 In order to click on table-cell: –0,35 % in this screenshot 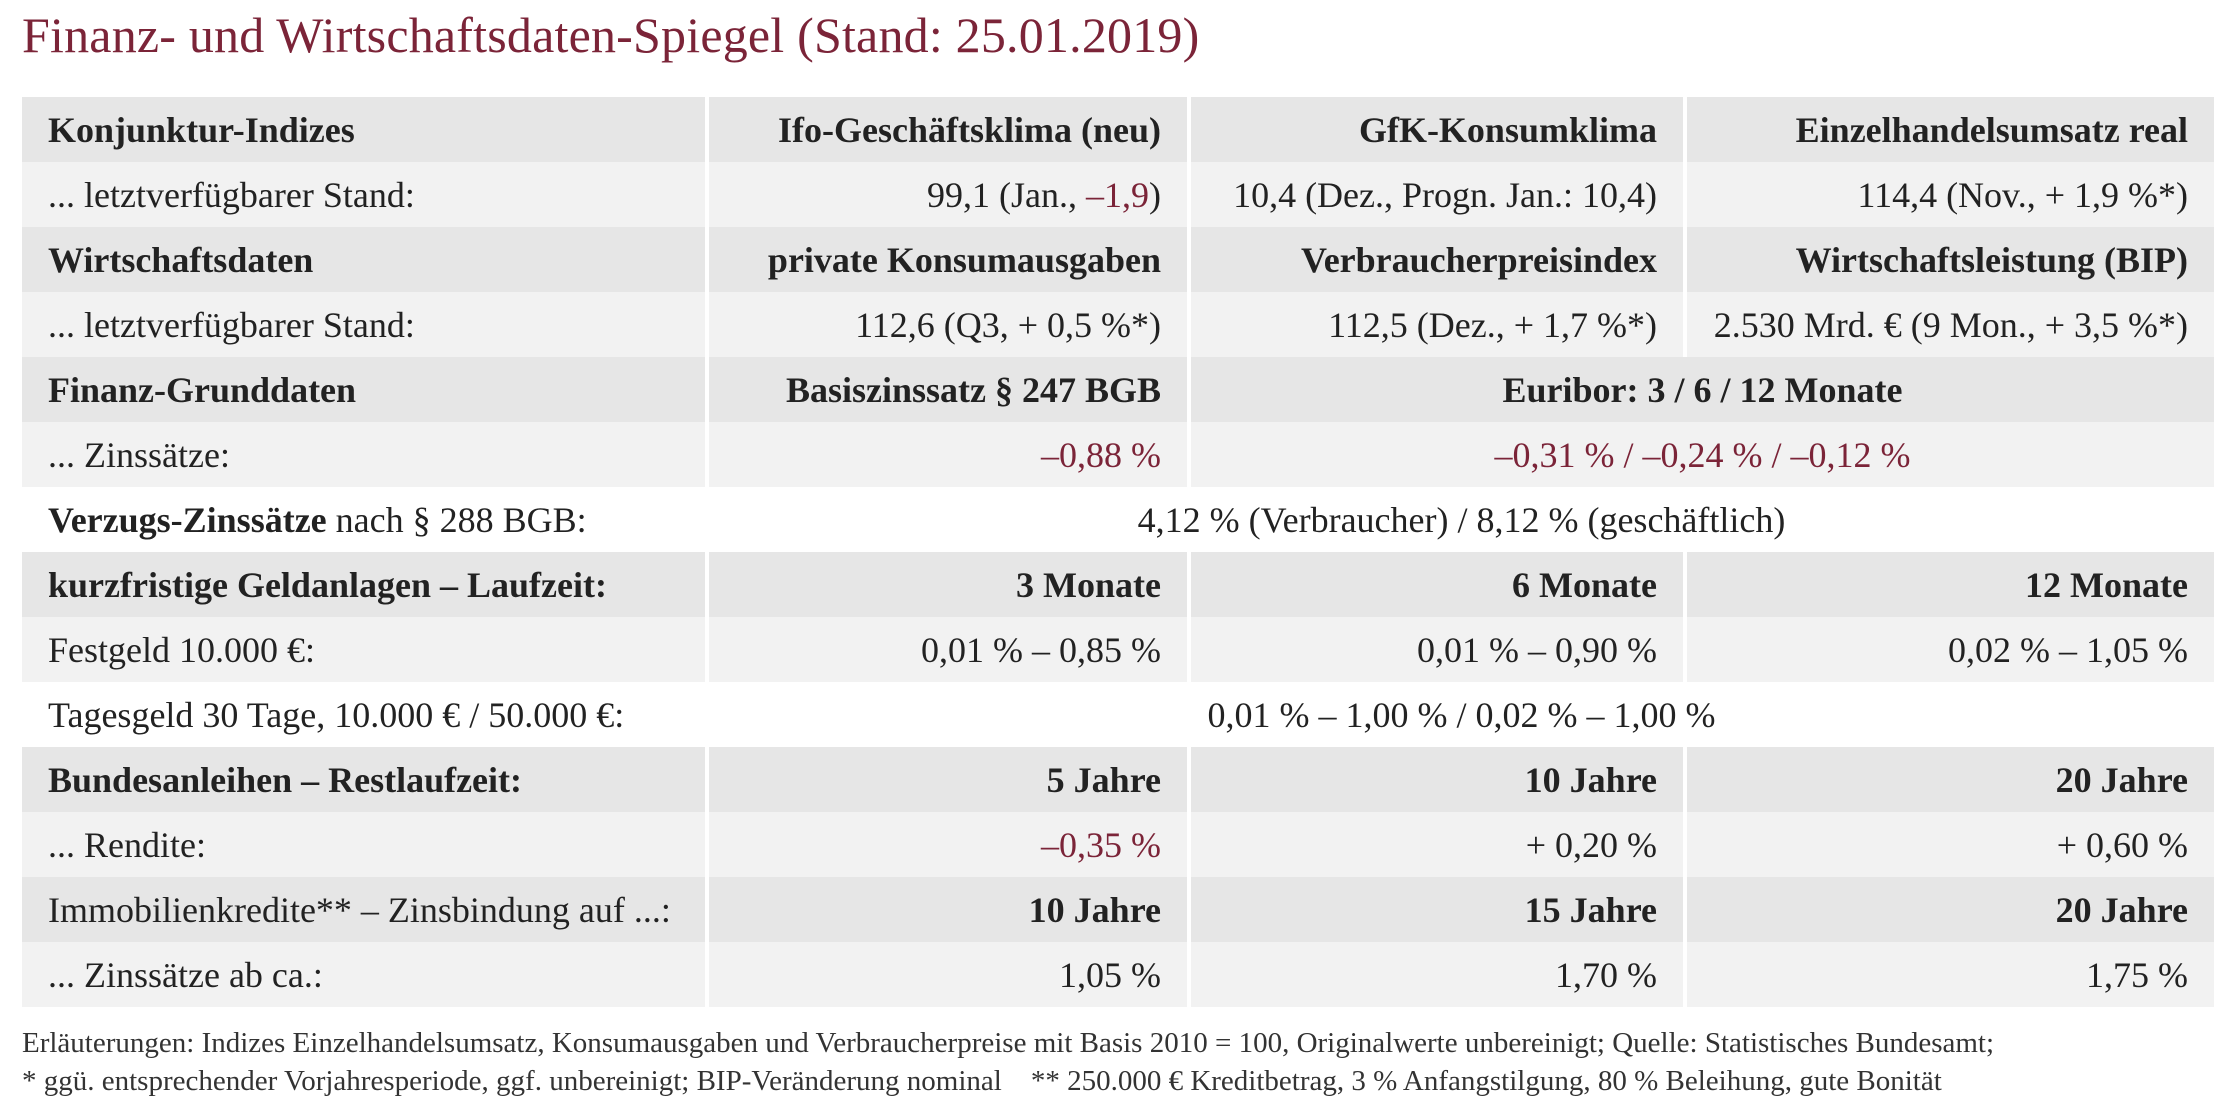, I will do `click(947, 844)`.